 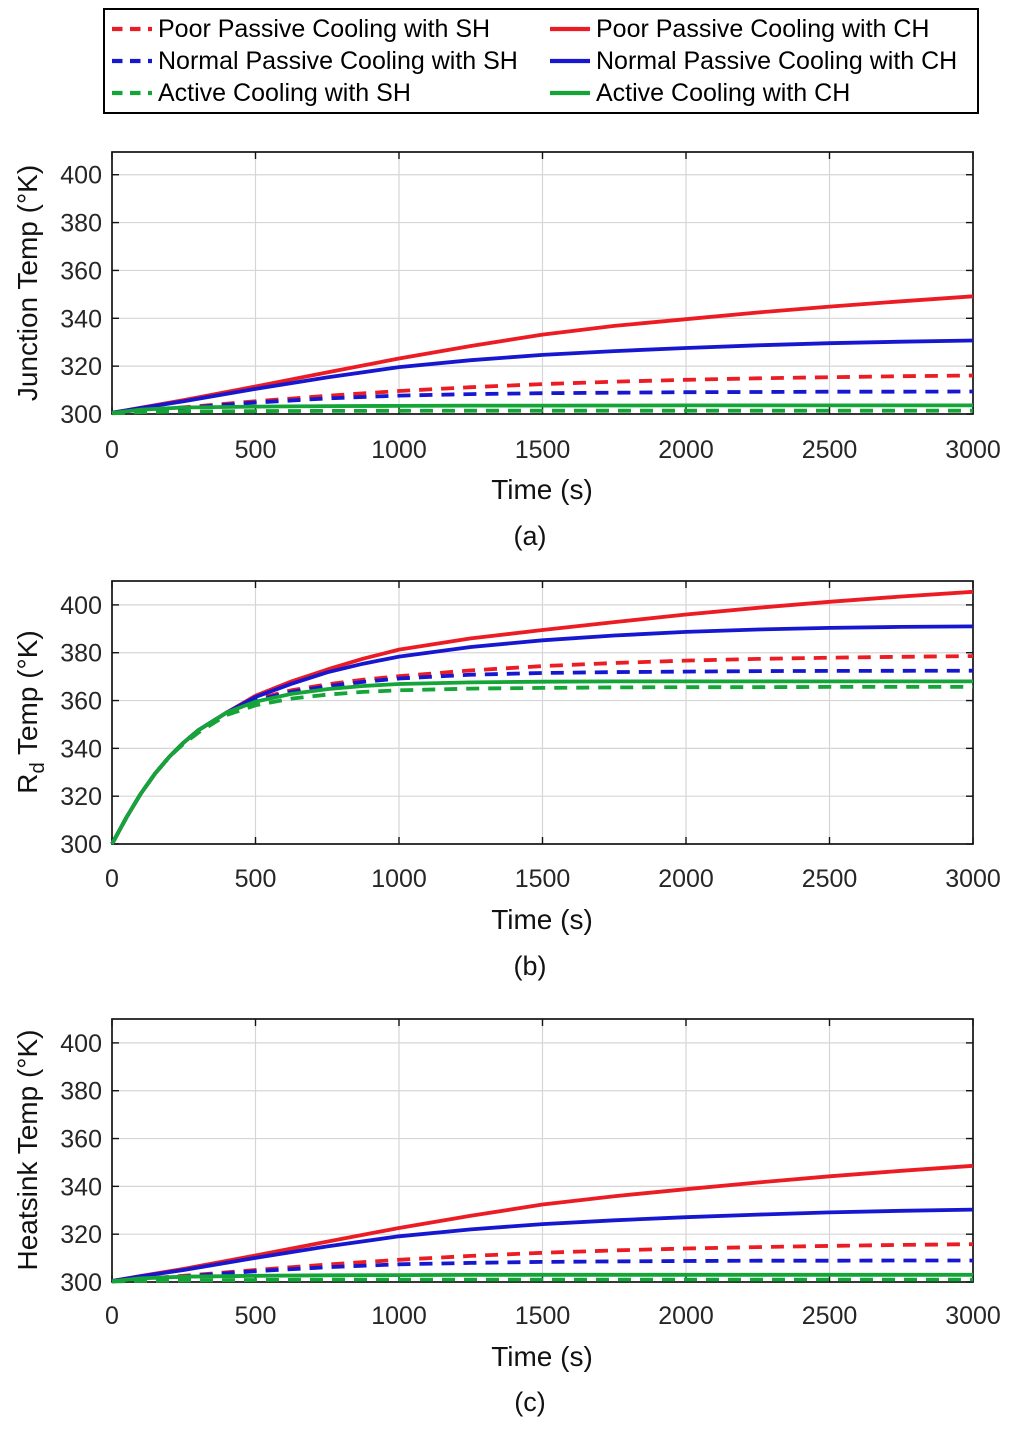 I want to click on y-axis-label: Junction Temp (°K), so click(x=31, y=283).